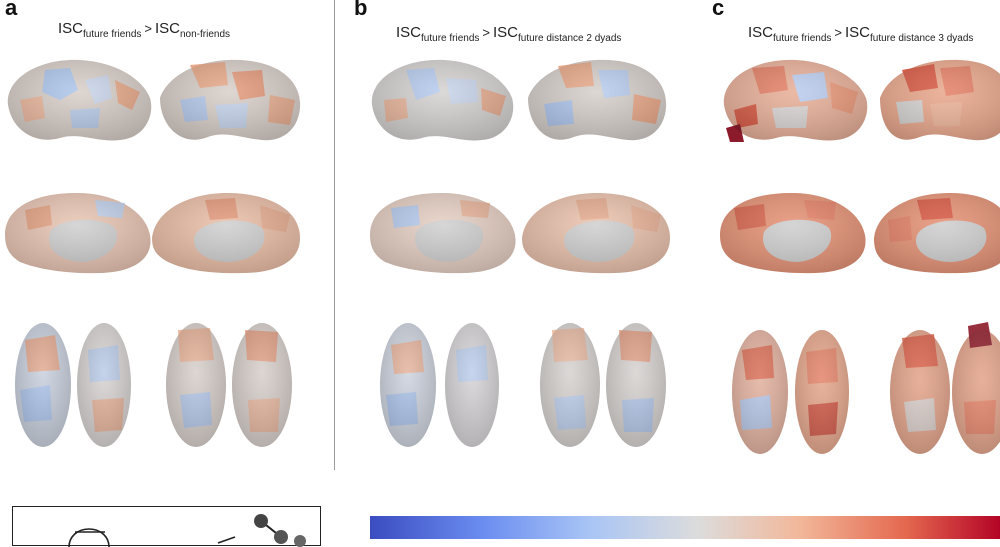 The image size is (1000, 547). Describe the element at coordinates (570, 38) in the screenshot. I see `title-rhs-sub: future distance 2 dyads` at that location.